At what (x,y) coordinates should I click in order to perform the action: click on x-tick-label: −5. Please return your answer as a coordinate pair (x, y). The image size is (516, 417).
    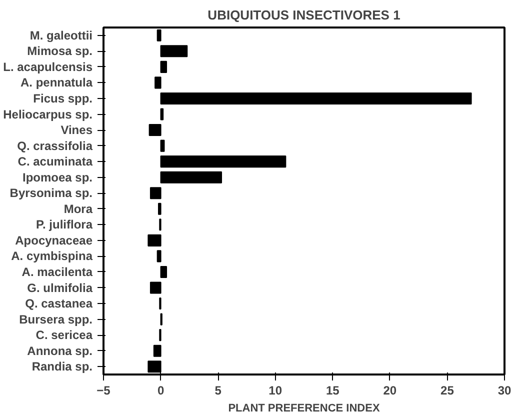
    Looking at the image, I should click on (103, 391).